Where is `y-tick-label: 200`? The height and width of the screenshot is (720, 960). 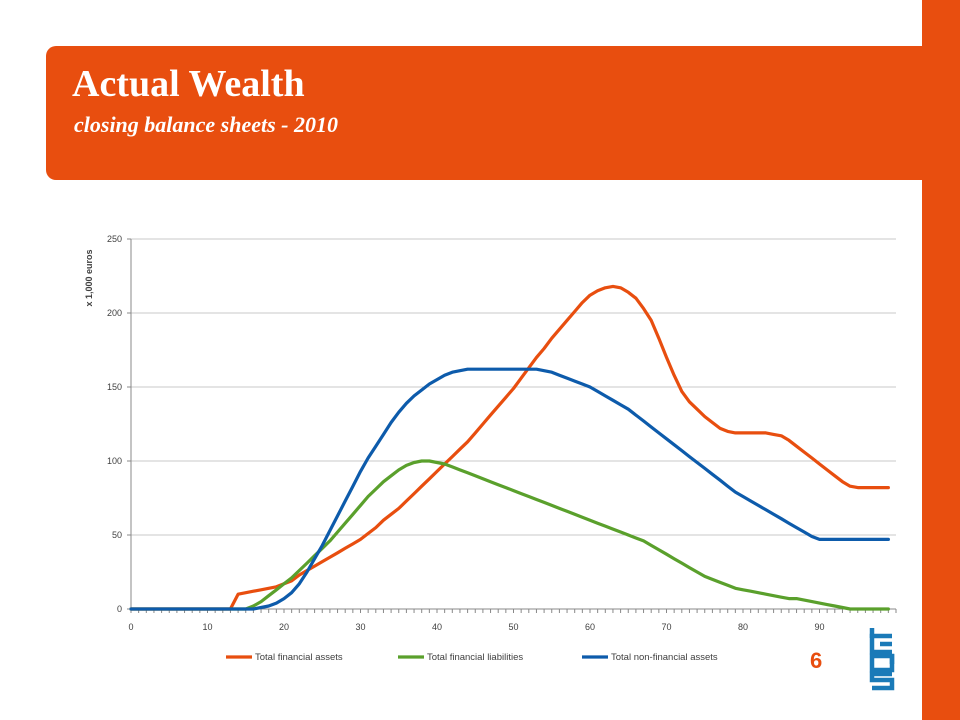 y-tick-label: 200 is located at coordinates (114, 313).